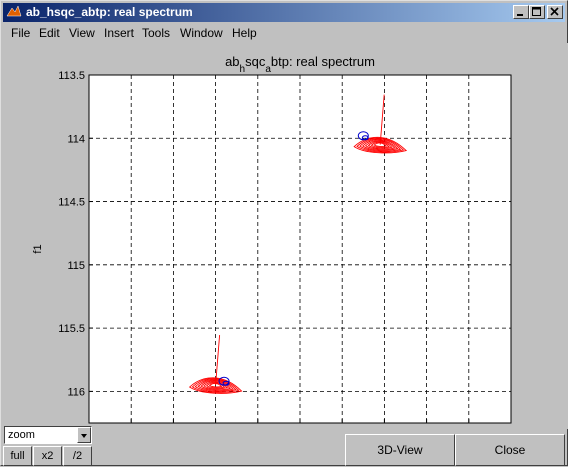 Image resolution: width=568 pixels, height=467 pixels. Describe the element at coordinates (173, 428) in the screenshot. I see `x-tick-label: 7.15` at that location.